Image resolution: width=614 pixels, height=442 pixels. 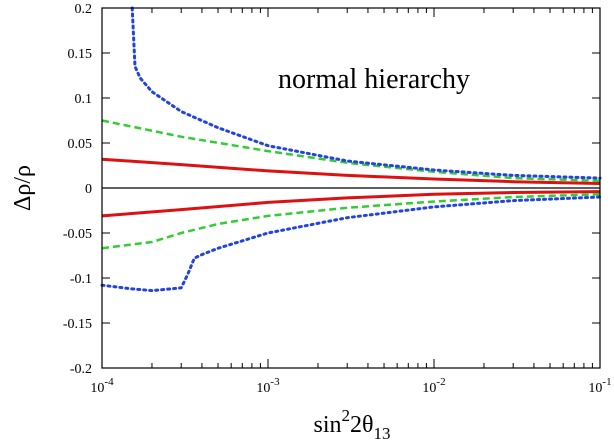 What do you see at coordinates (84, 99) in the screenshot?
I see `y-tick-label: 0.1` at bounding box center [84, 99].